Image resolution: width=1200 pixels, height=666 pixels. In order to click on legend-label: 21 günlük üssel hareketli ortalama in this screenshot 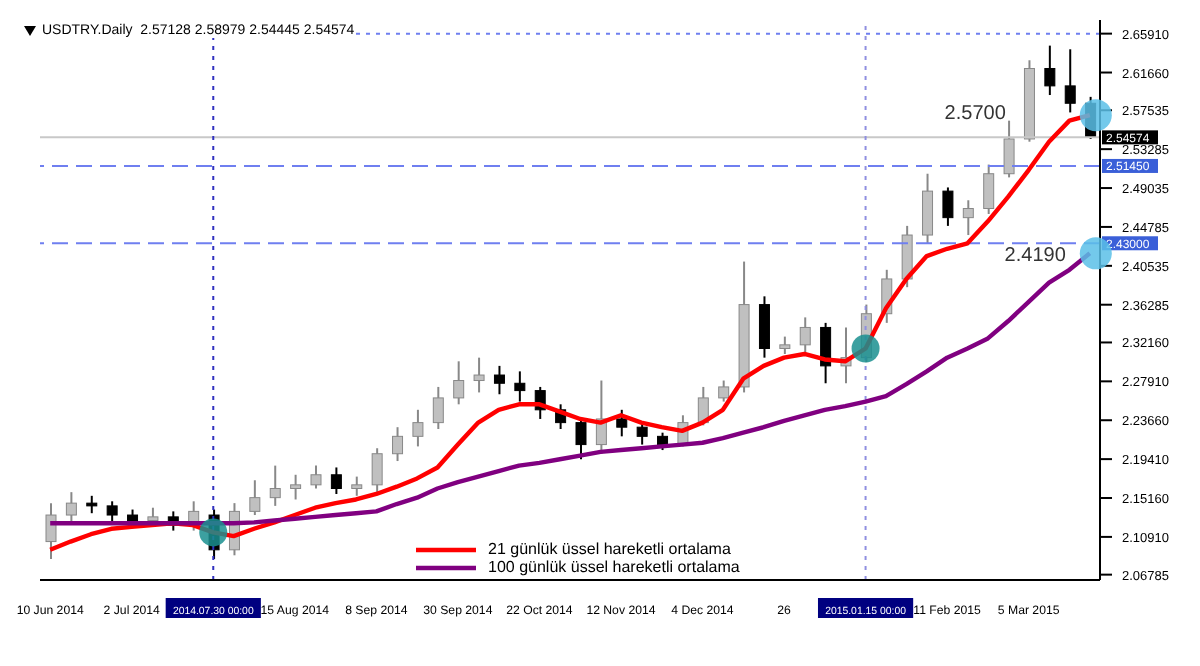, I will do `click(609, 549)`.